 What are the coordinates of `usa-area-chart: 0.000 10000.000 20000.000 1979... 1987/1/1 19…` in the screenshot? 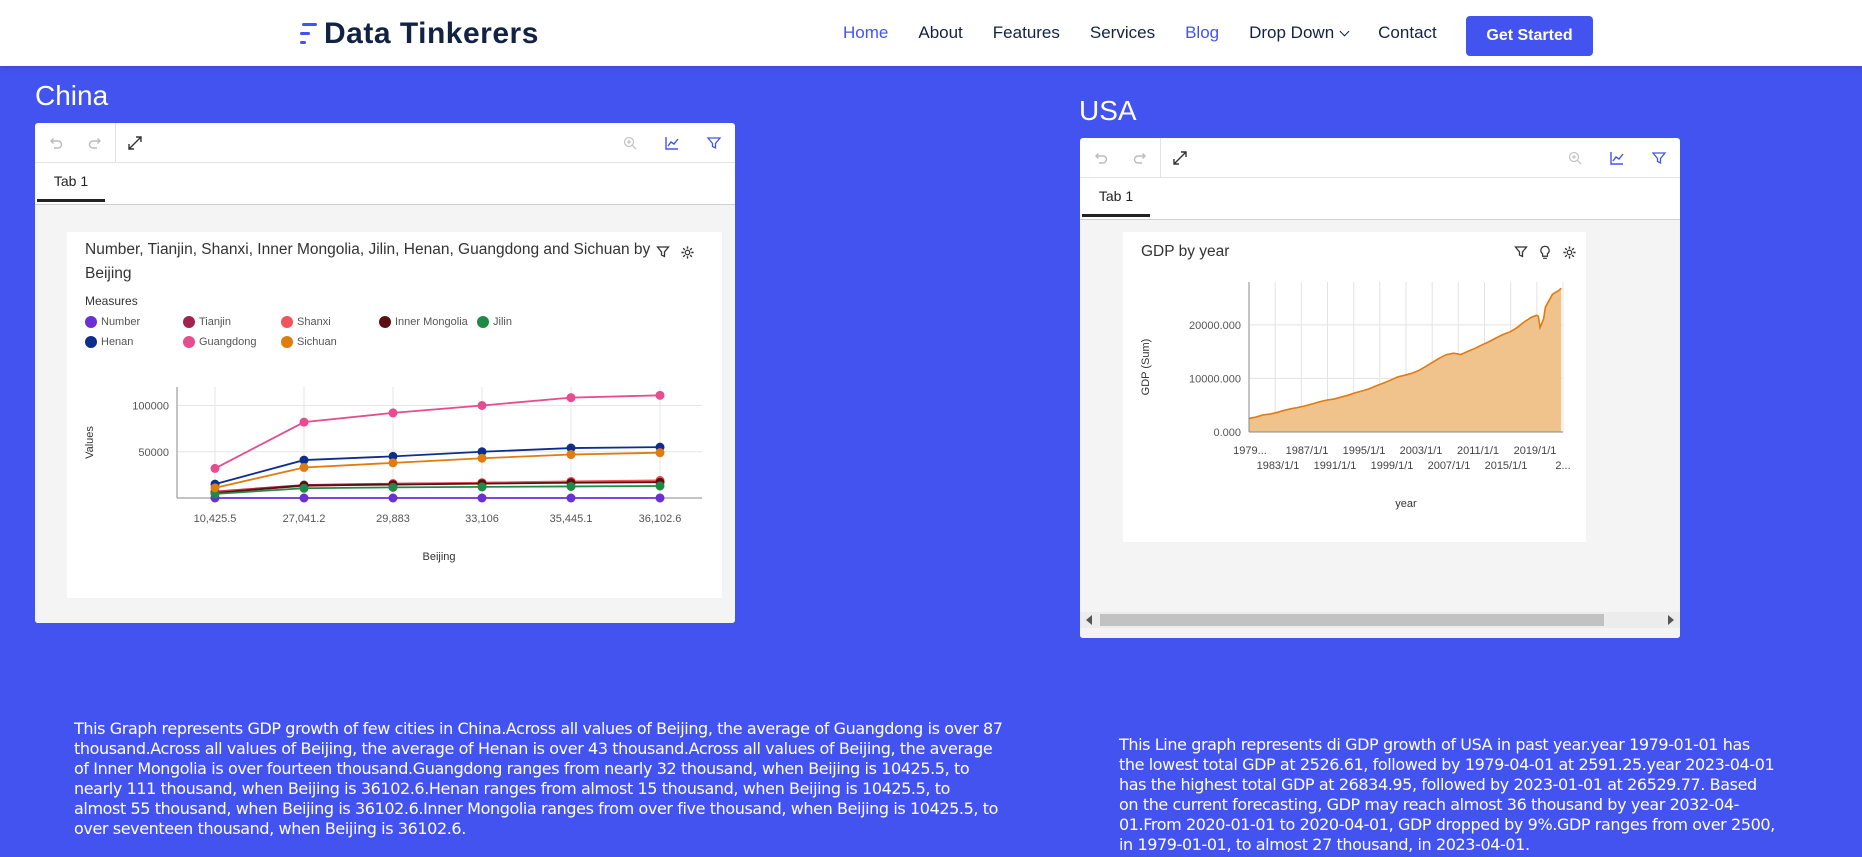 It's located at (1355, 396).